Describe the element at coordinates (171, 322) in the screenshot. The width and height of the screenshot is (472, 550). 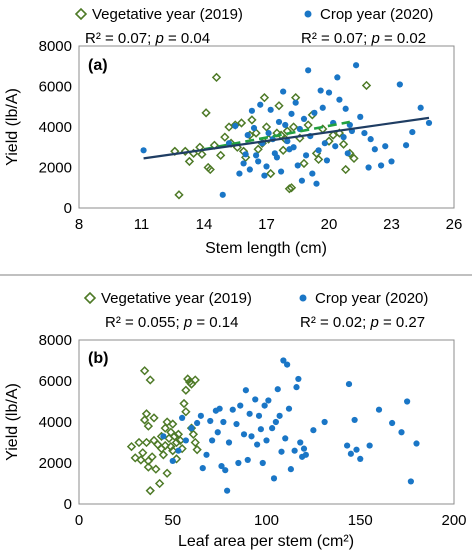
I see `stats-vegetative-b: R² = 0.055; p = 0.14` at that location.